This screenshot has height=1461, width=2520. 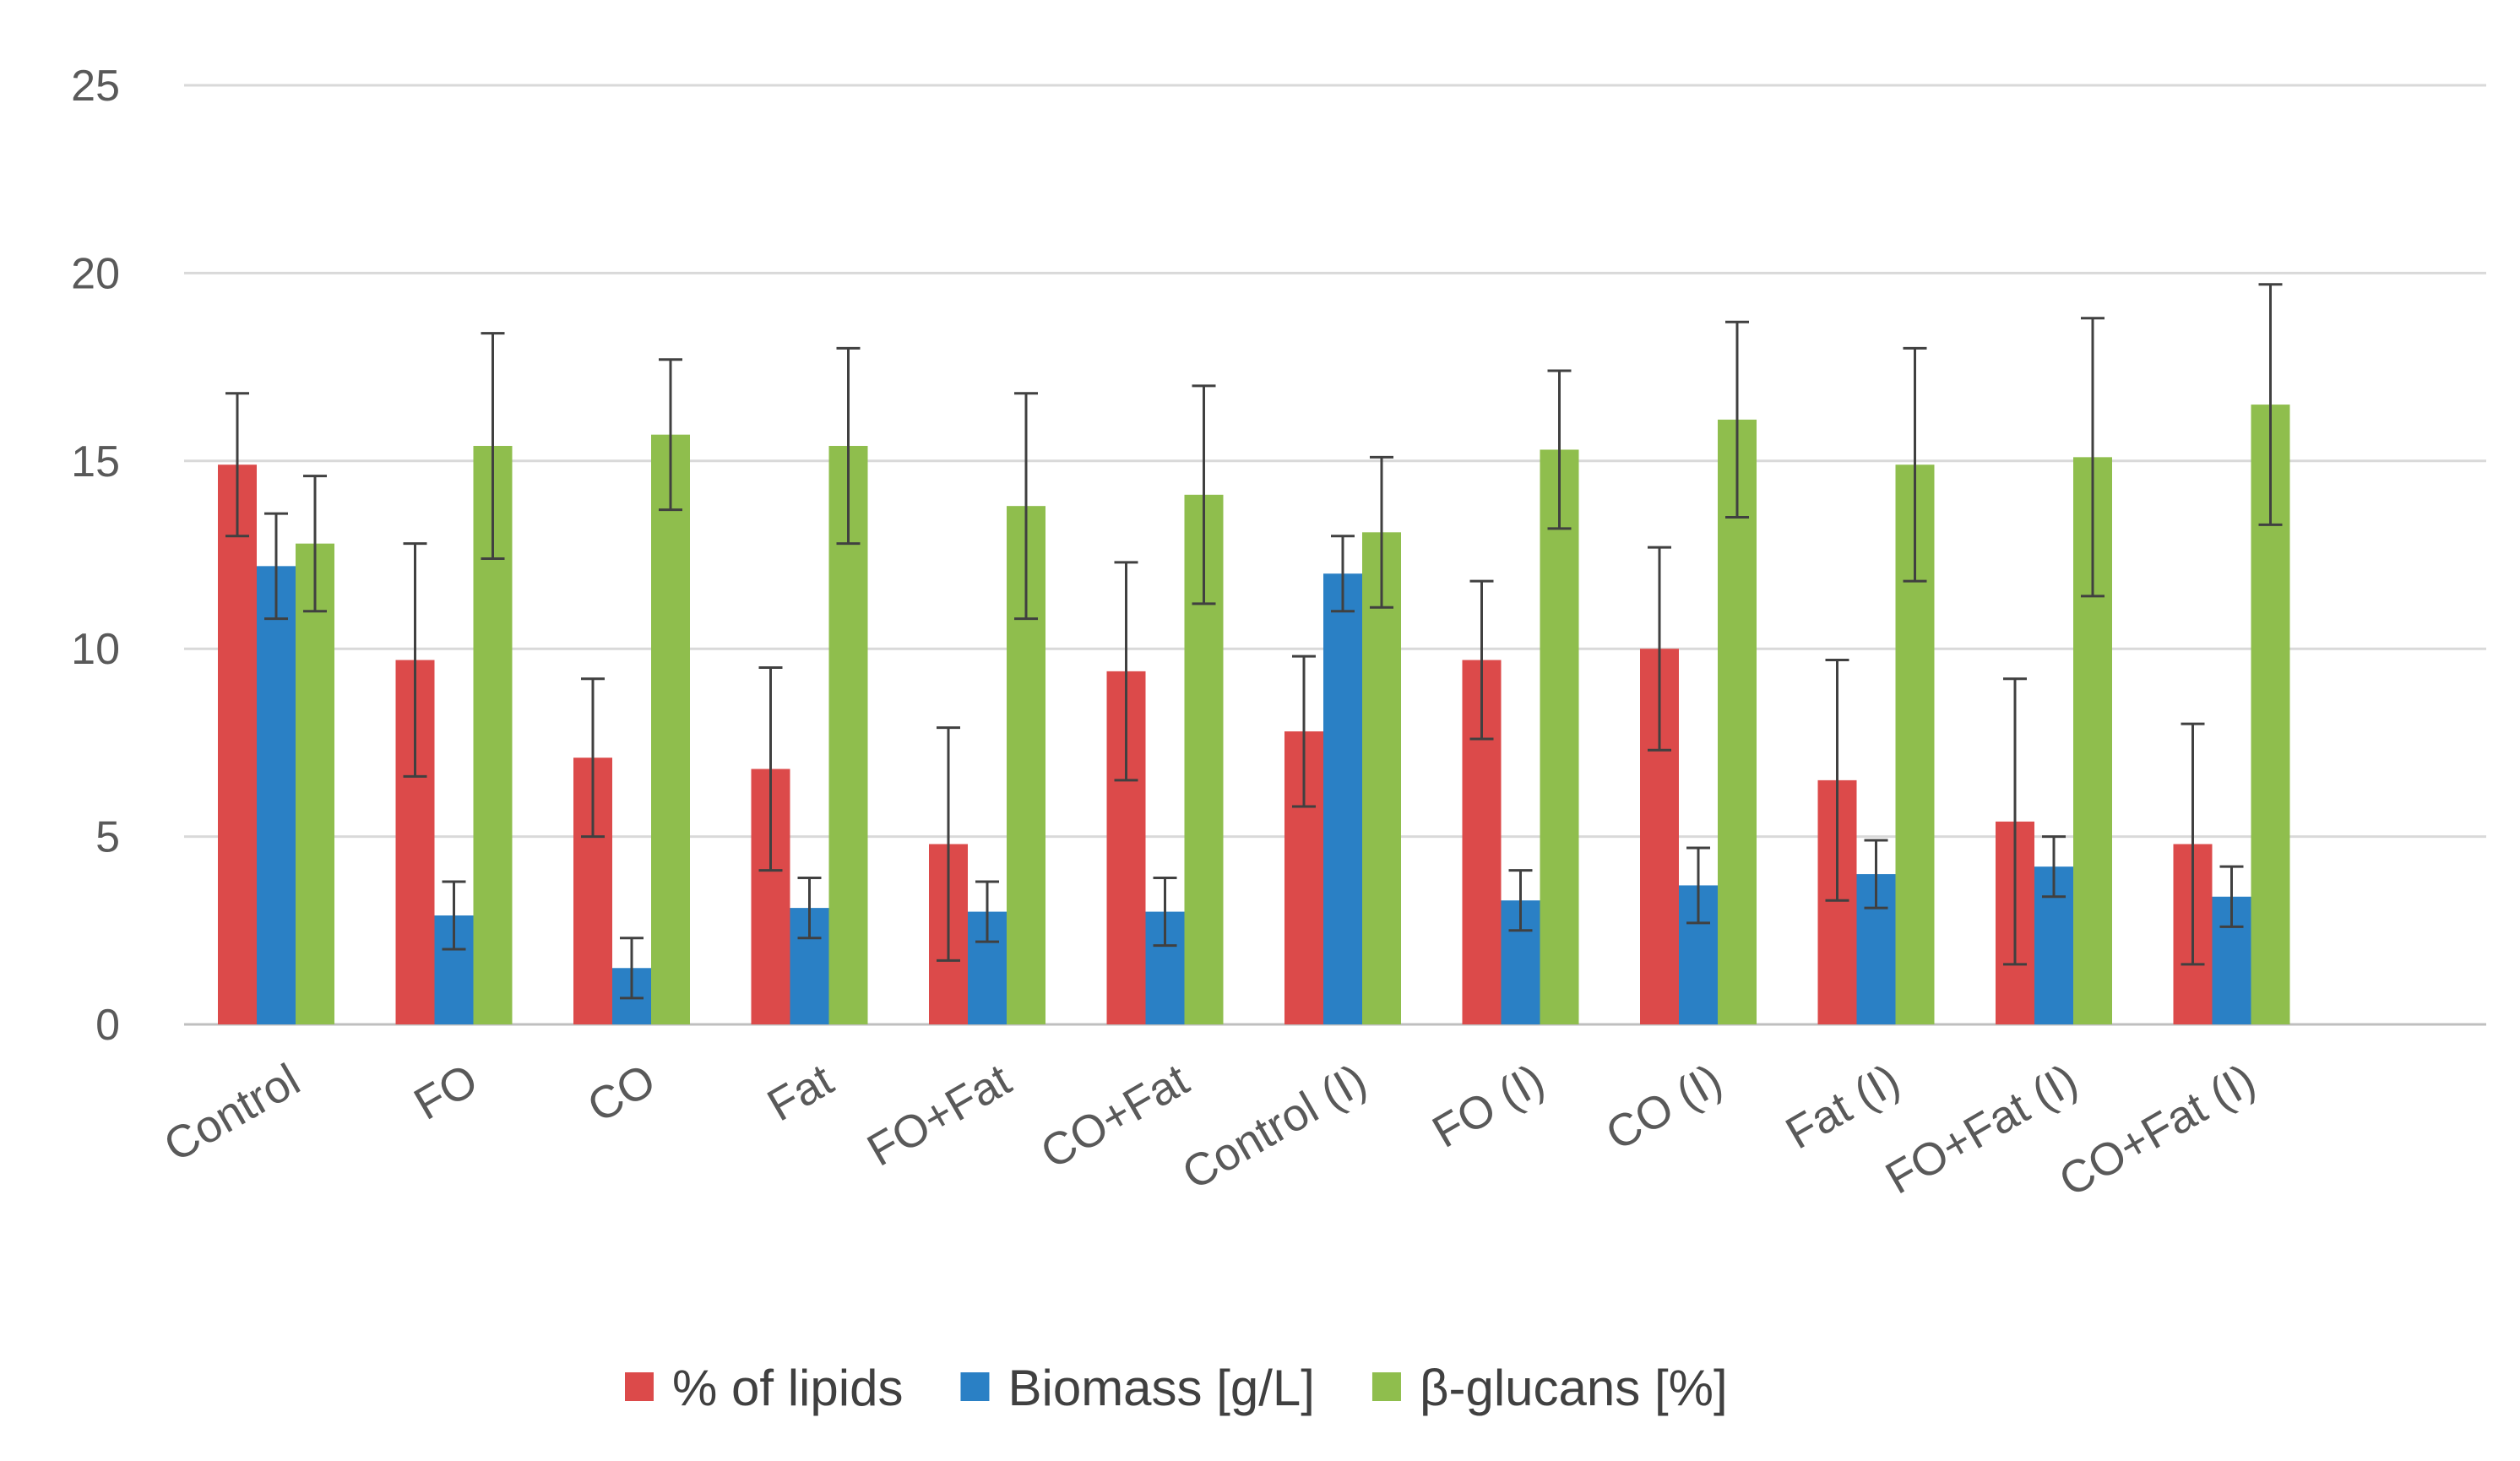 What do you see at coordinates (1488, 1105) in the screenshot?
I see `x-category-label: FO (I)` at bounding box center [1488, 1105].